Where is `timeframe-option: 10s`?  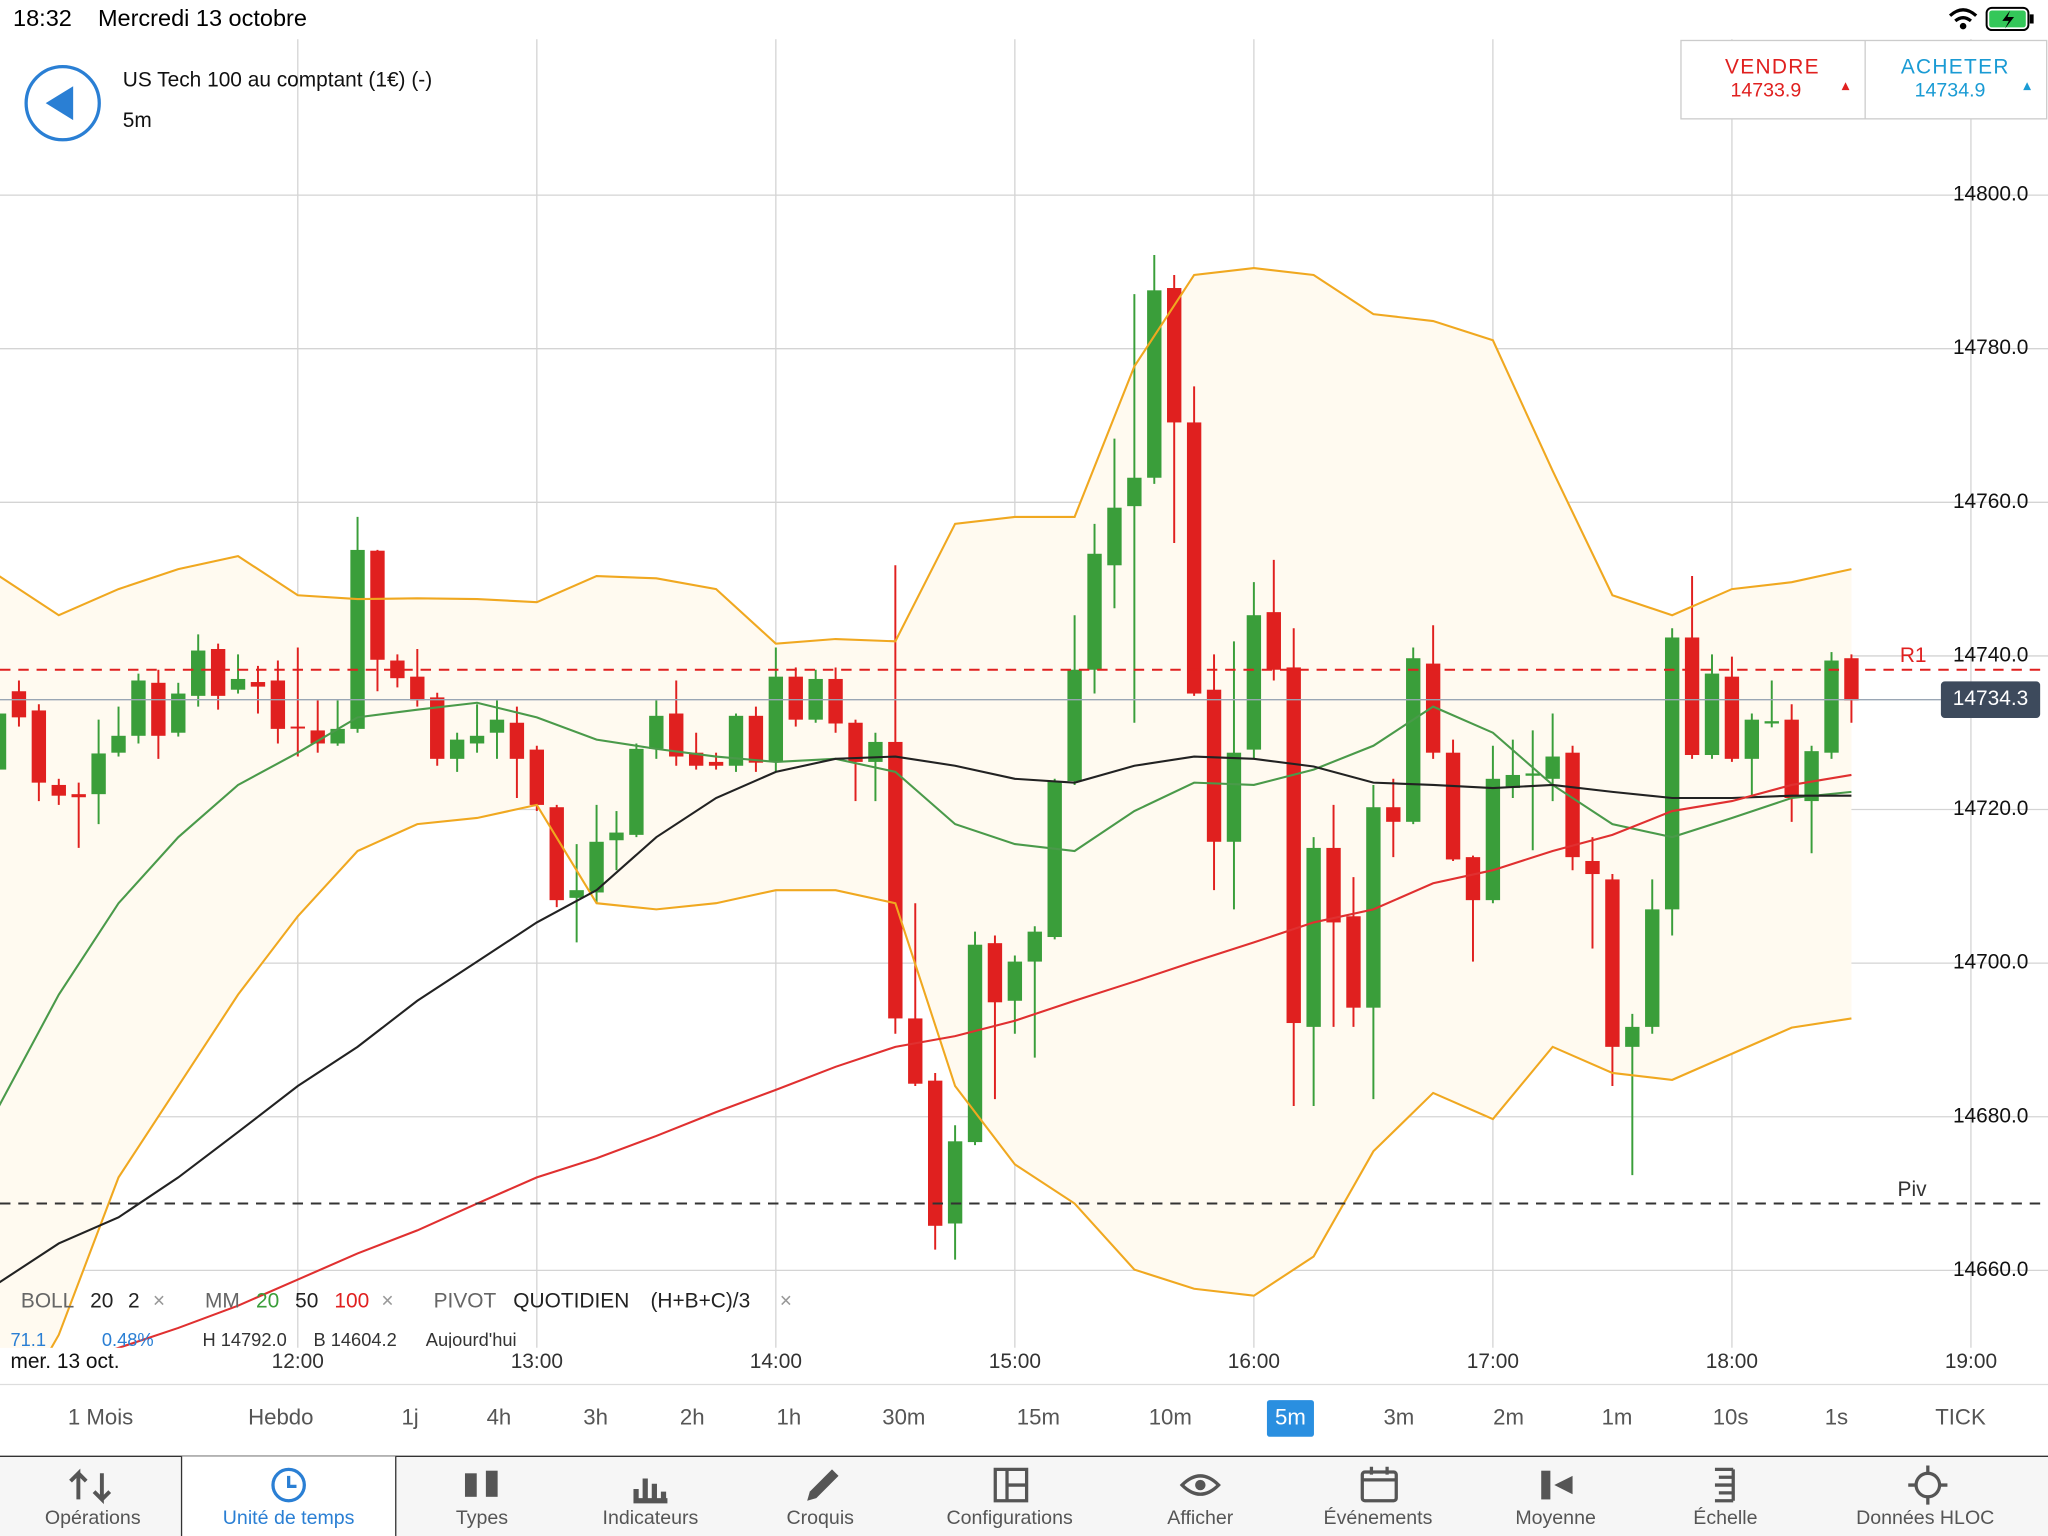 timeframe-option: 10s is located at coordinates (1731, 1416).